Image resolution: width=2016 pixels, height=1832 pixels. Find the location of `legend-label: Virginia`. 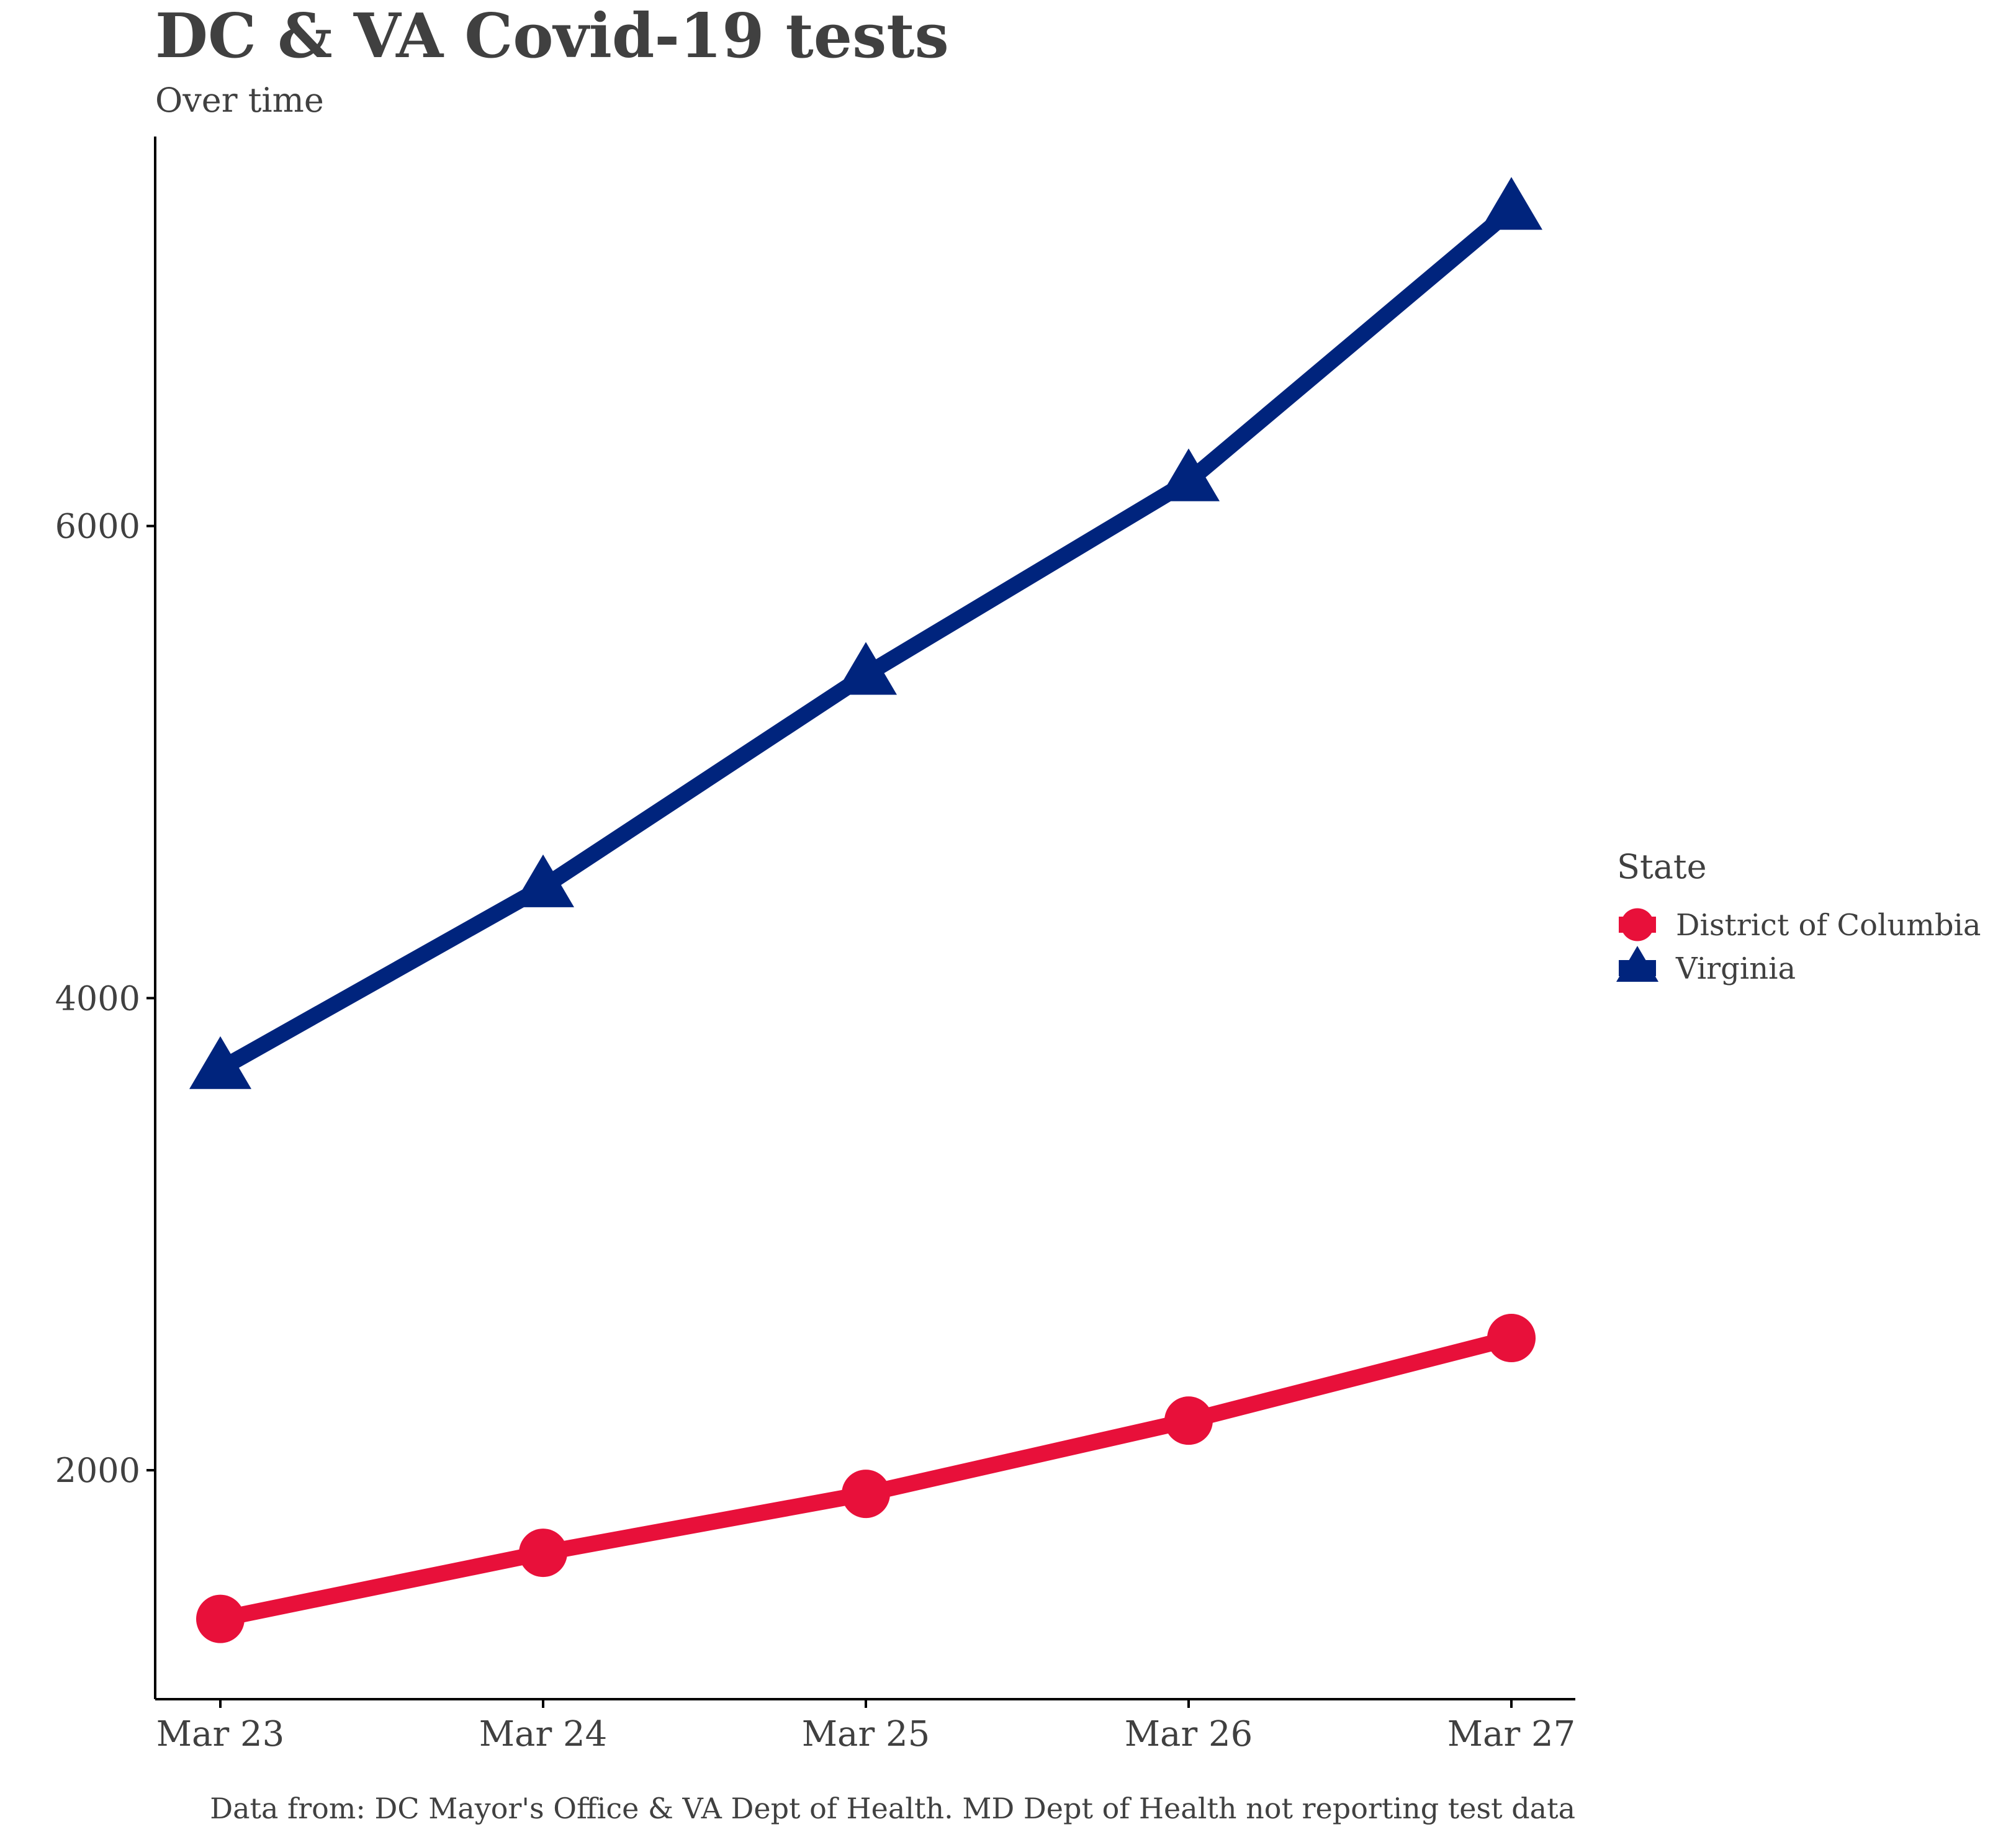

legend-label: Virginia is located at coordinates (1736, 969).